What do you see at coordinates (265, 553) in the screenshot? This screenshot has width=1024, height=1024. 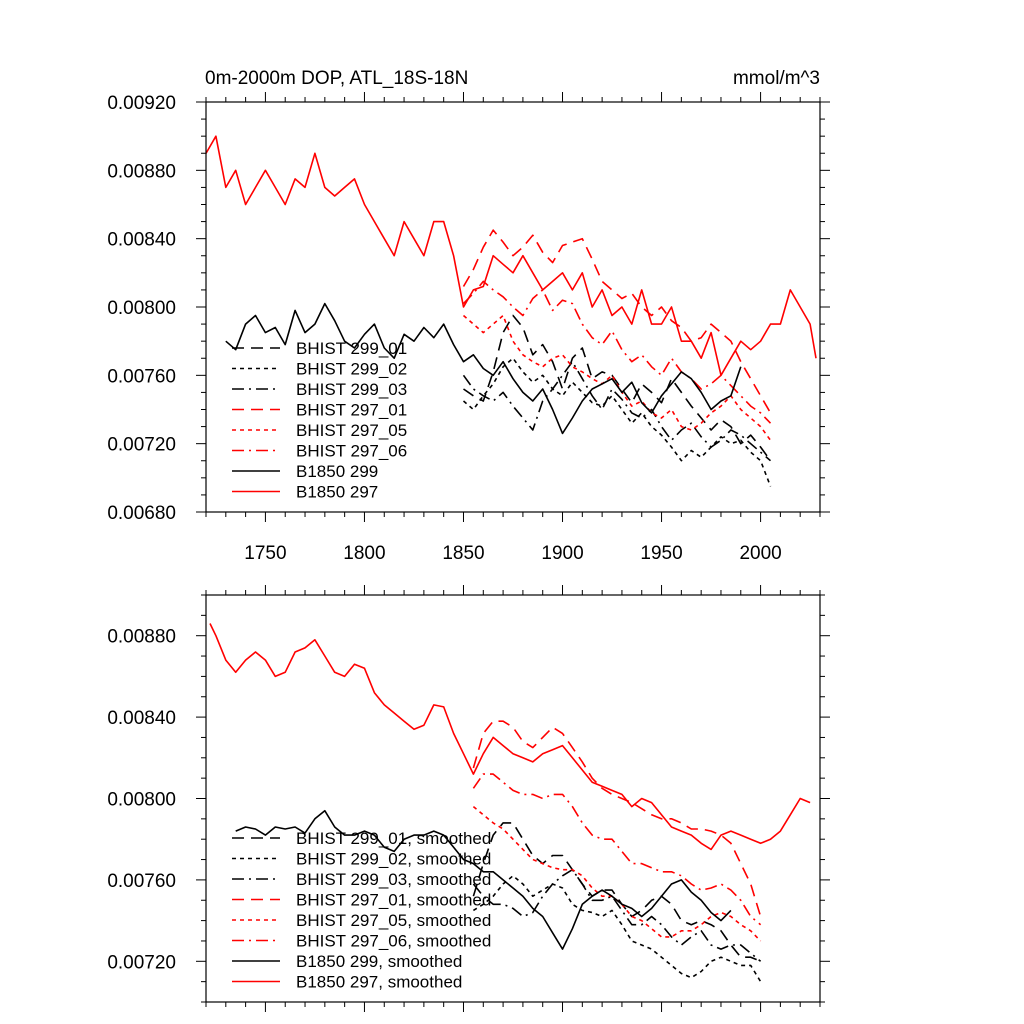 I see `x-tick-label: 1750` at bounding box center [265, 553].